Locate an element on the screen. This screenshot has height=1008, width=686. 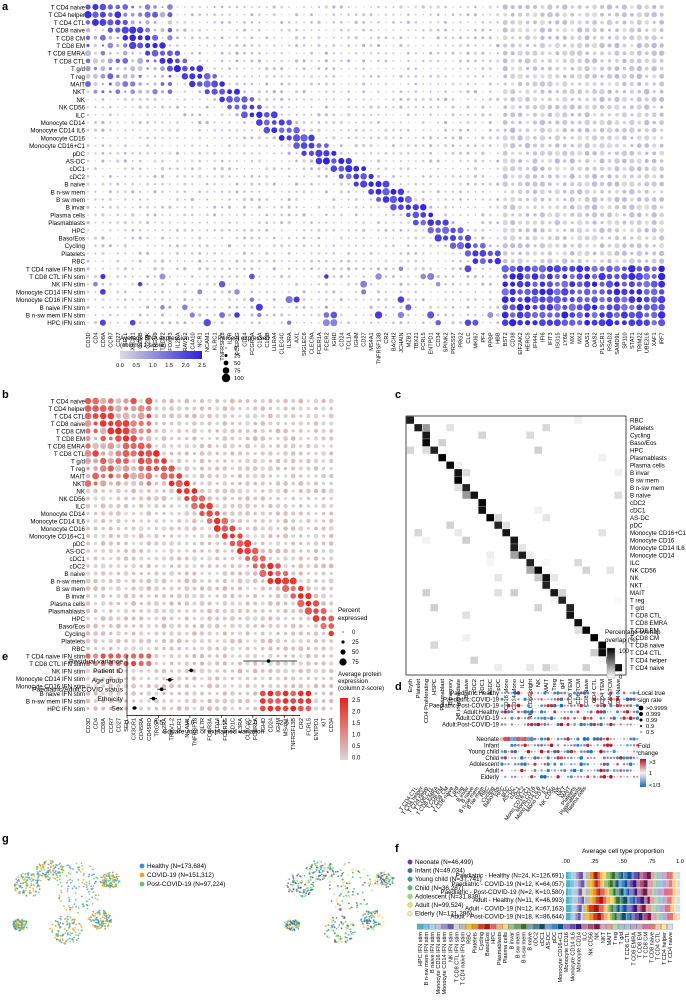
col-label: gdT is located at coordinates (563, 684).